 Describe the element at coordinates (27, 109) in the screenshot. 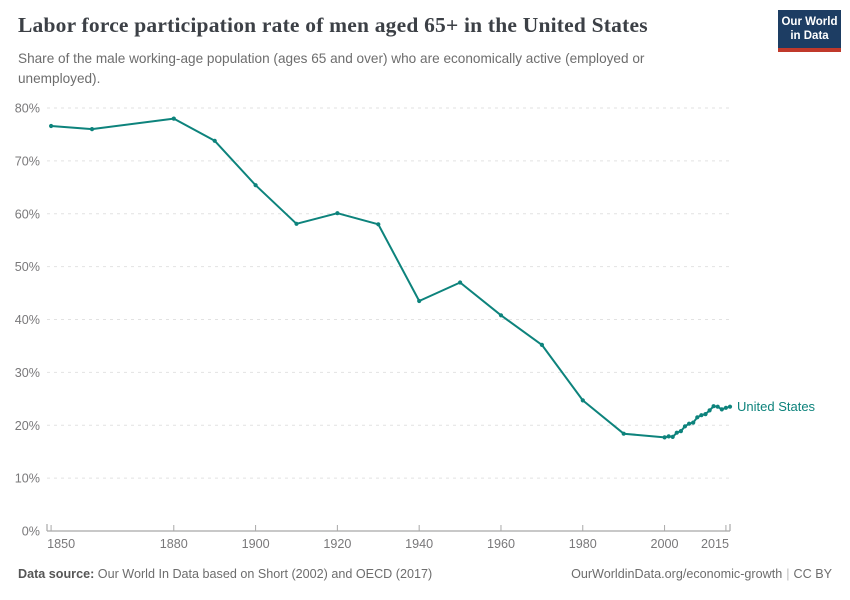

I see `y-axis-label-80: 80%` at that location.